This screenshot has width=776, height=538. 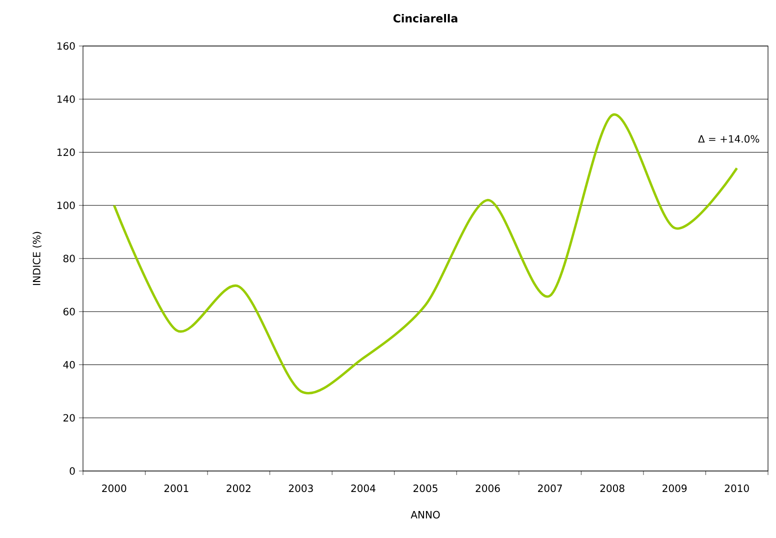 I want to click on y-tick-label: 100, so click(x=66, y=206).